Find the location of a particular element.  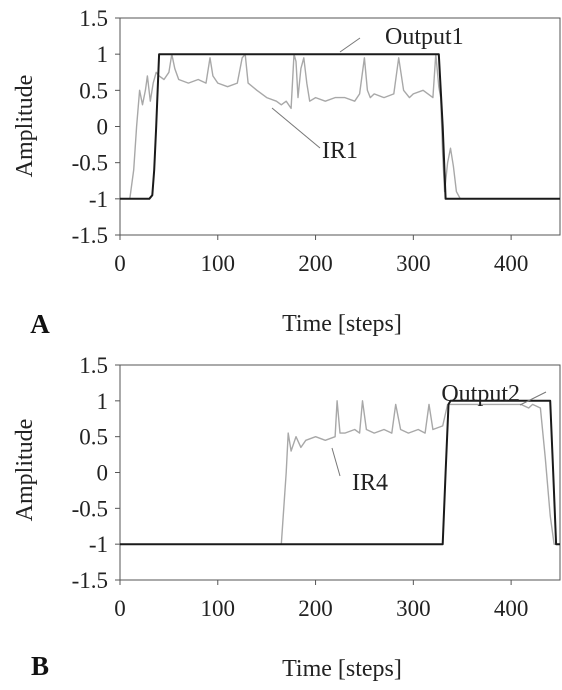

annotation-leader-ir1 is located at coordinates (296, 128).